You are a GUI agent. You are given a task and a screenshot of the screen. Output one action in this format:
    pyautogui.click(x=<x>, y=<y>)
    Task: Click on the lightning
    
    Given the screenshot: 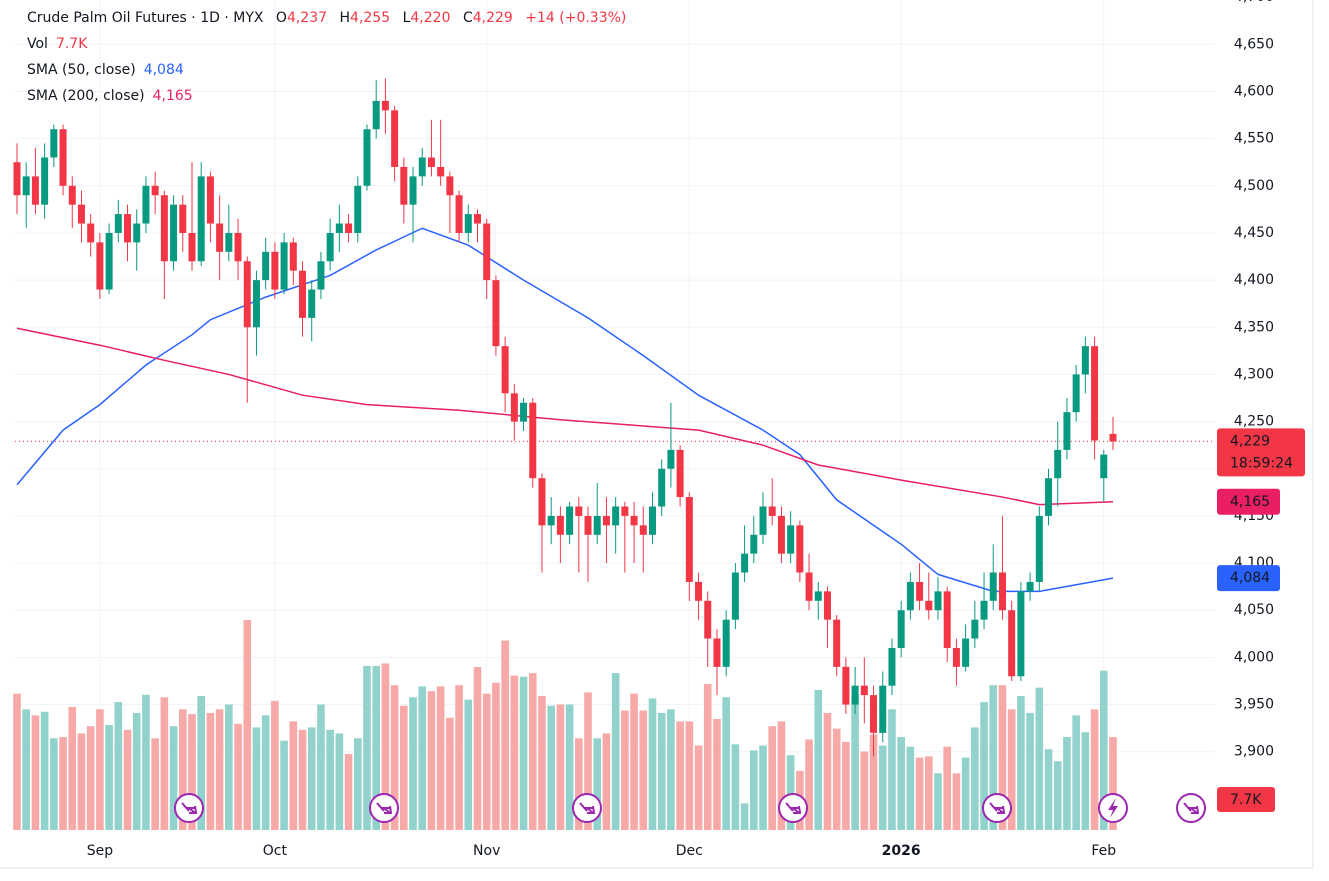 What is the action you would take?
    pyautogui.click(x=1113, y=808)
    